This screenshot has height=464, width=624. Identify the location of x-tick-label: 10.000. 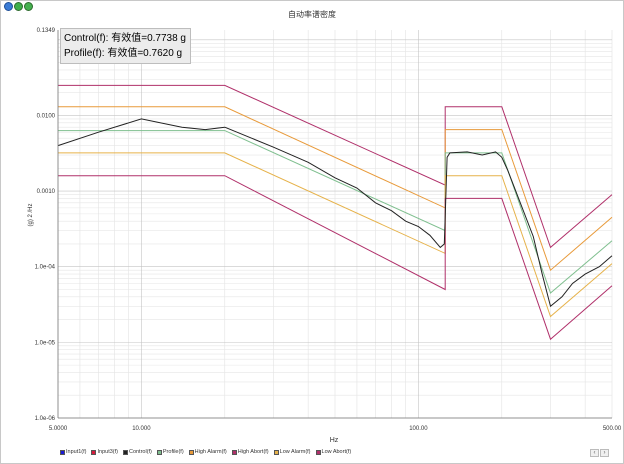
(141, 429).